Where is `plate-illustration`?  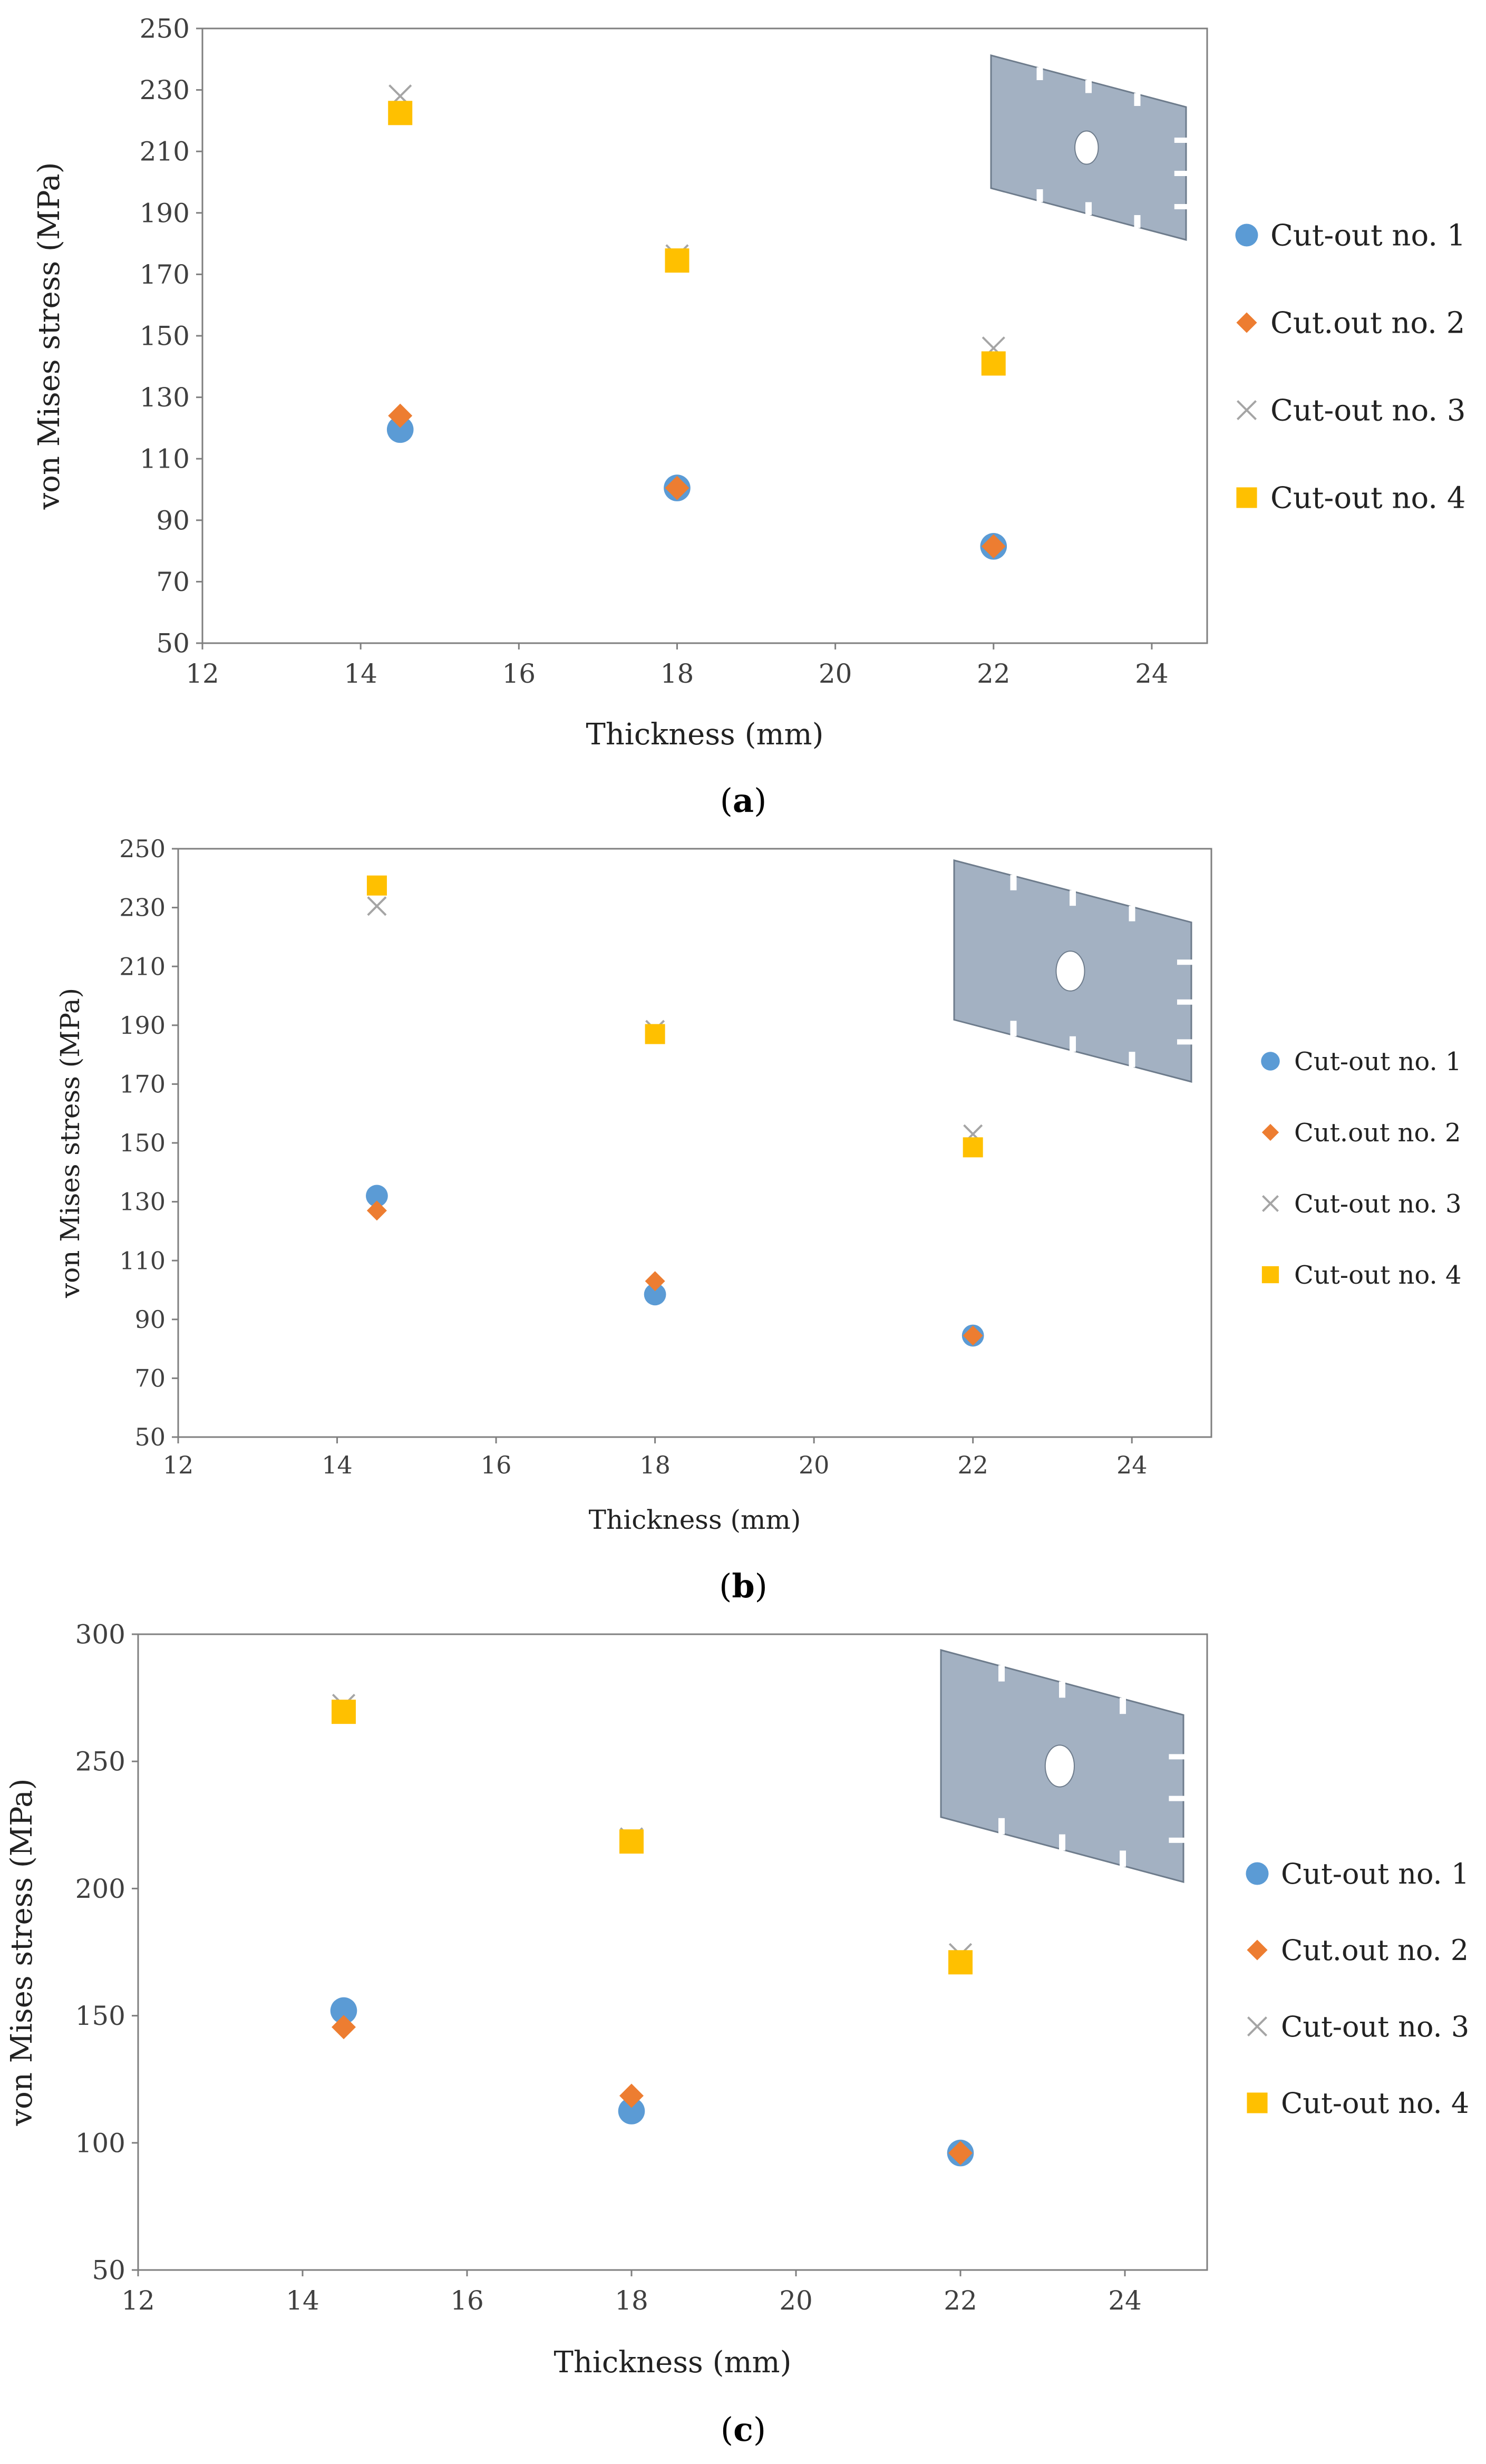 plate-illustration is located at coordinates (1072, 971).